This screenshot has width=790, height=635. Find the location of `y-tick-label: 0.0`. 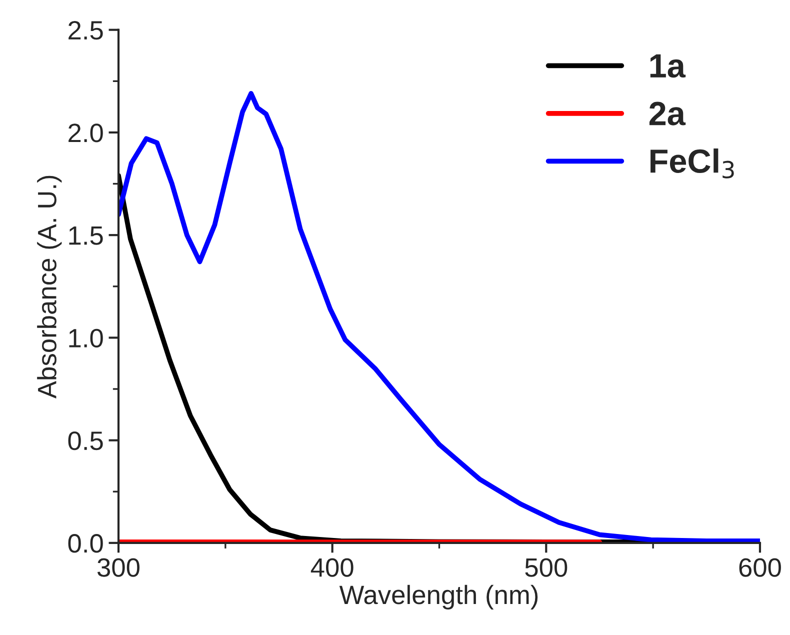

y-tick-label: 0.0 is located at coordinates (85, 543).